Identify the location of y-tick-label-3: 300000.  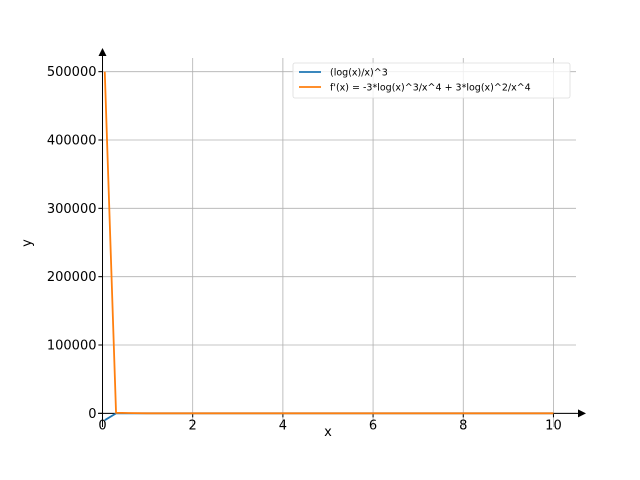
(72, 209).